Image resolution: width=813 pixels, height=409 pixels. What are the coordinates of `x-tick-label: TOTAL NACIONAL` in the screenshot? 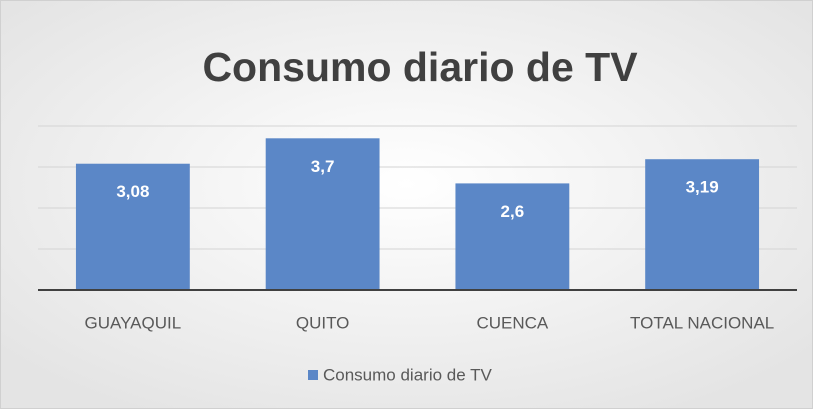 It's located at (702, 322).